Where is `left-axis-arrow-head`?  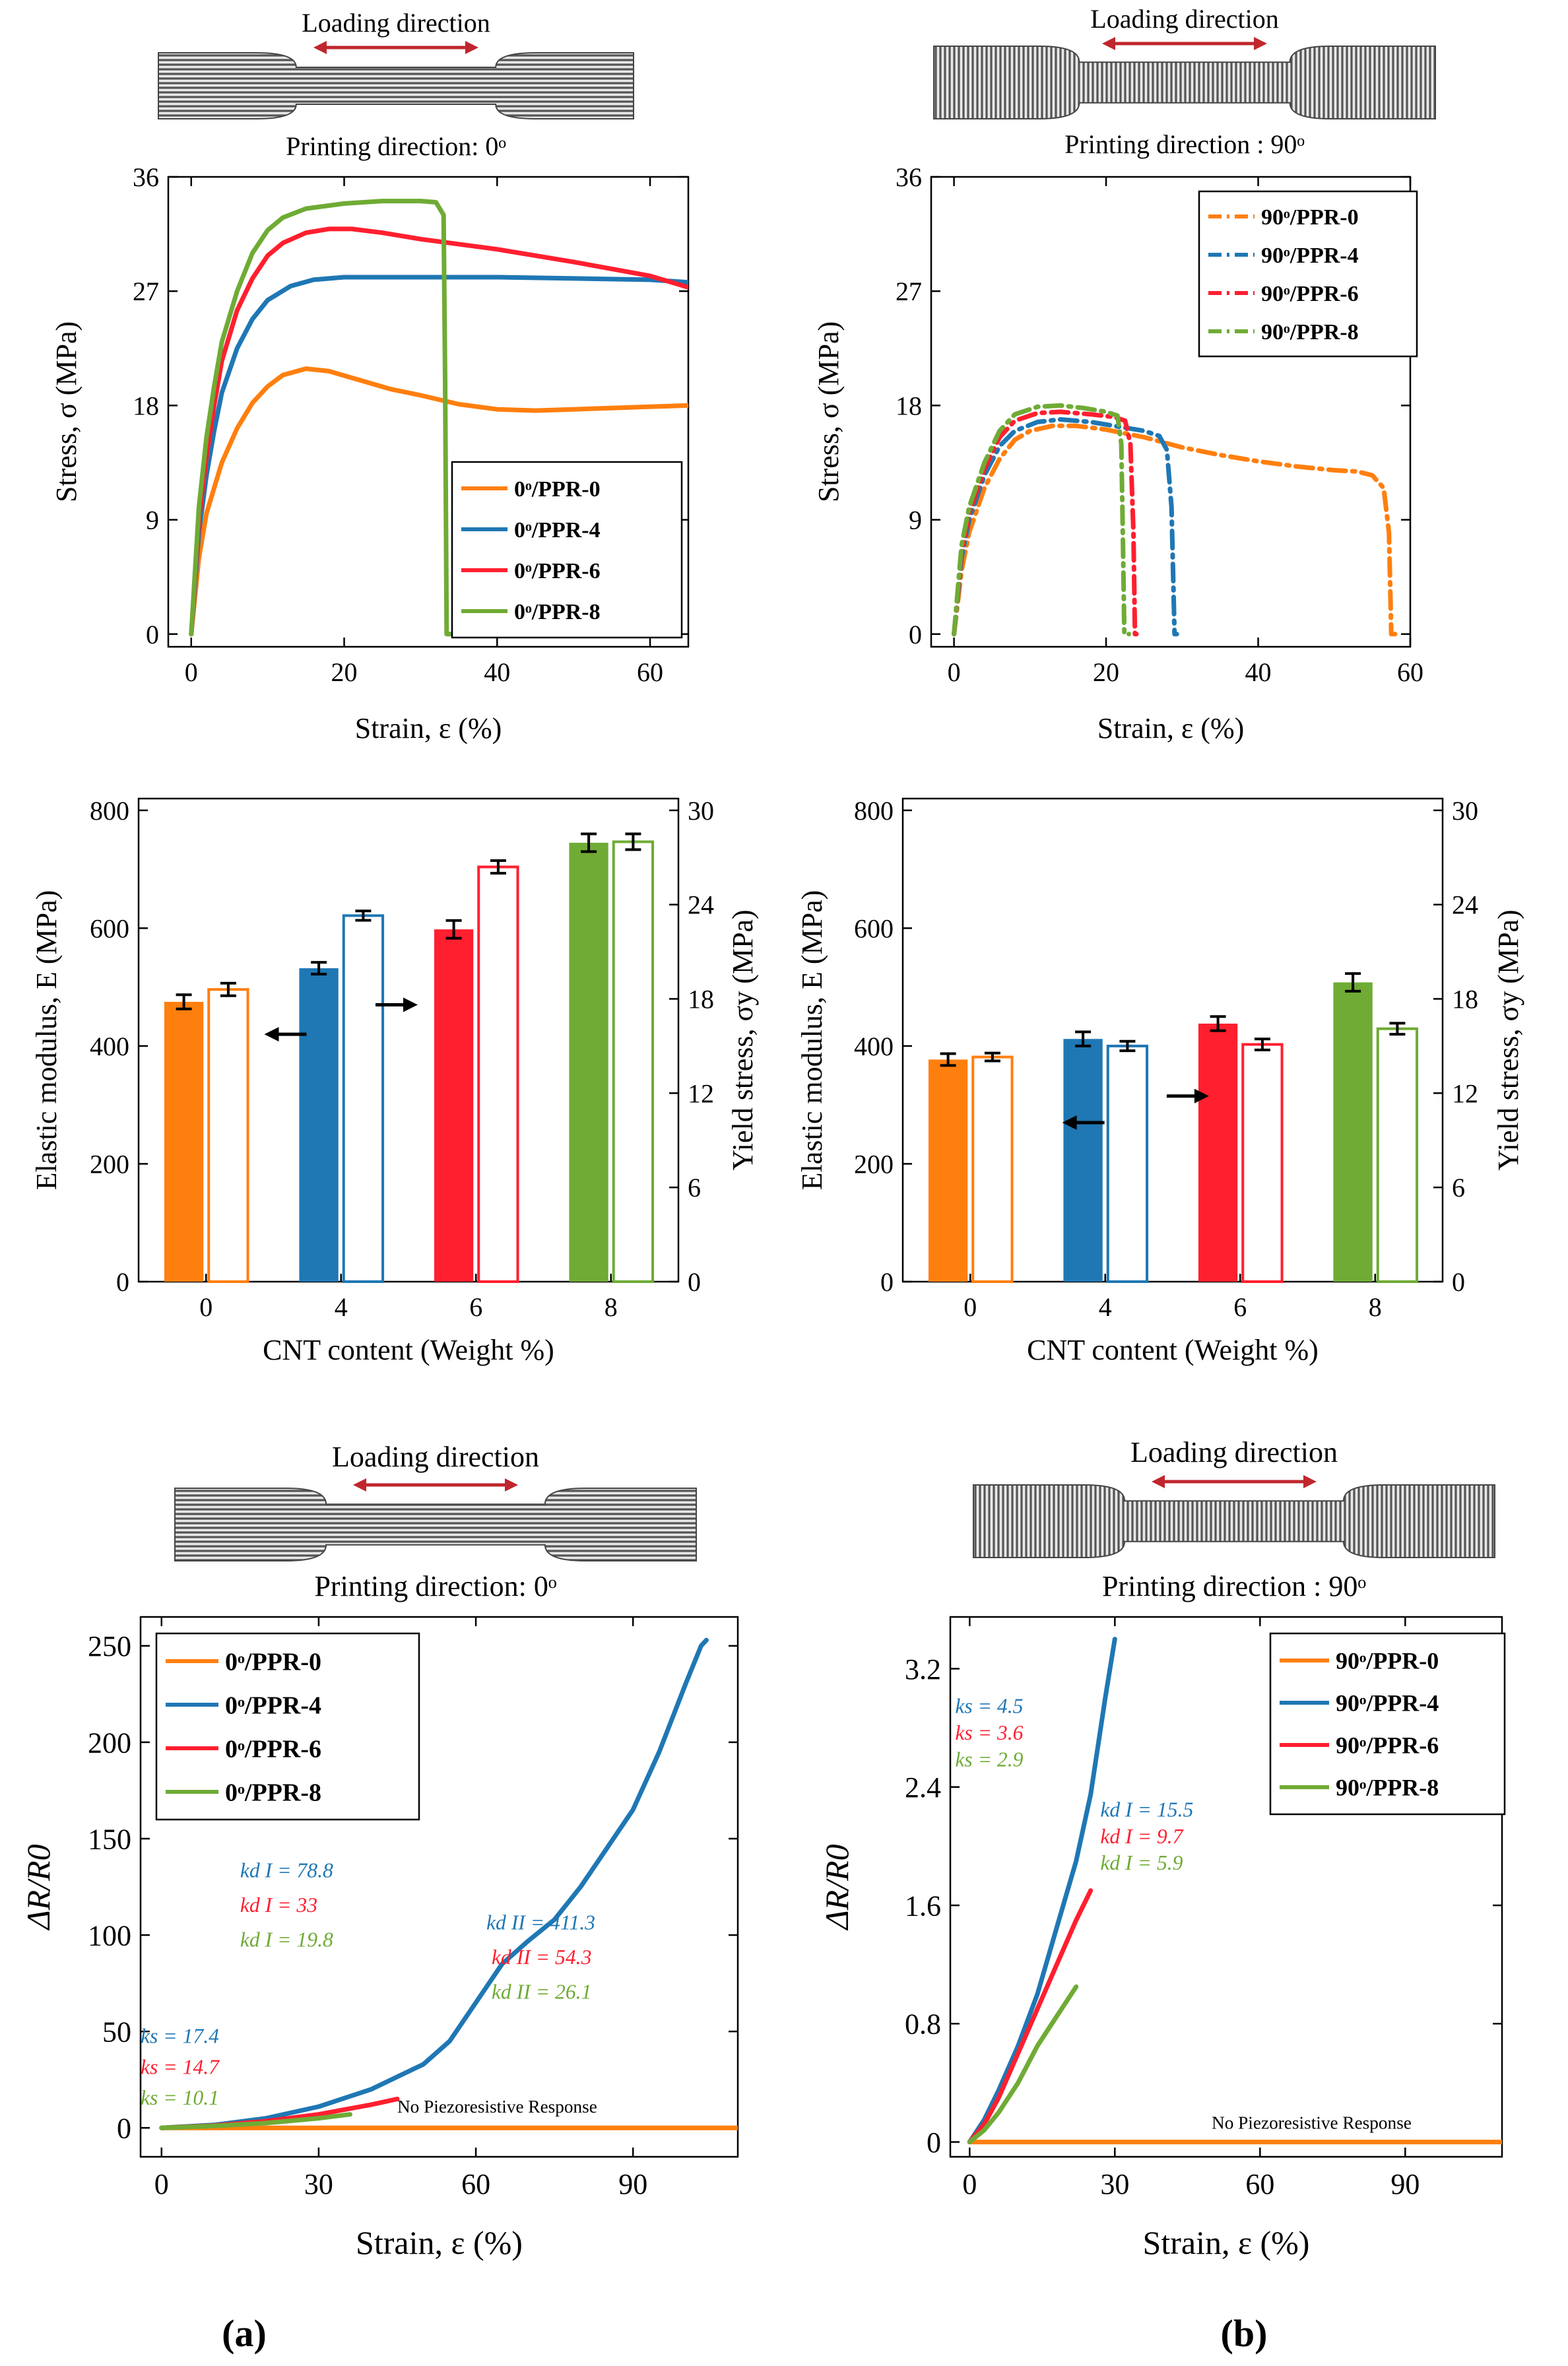
left-axis-arrow-head is located at coordinates (1069, 1122).